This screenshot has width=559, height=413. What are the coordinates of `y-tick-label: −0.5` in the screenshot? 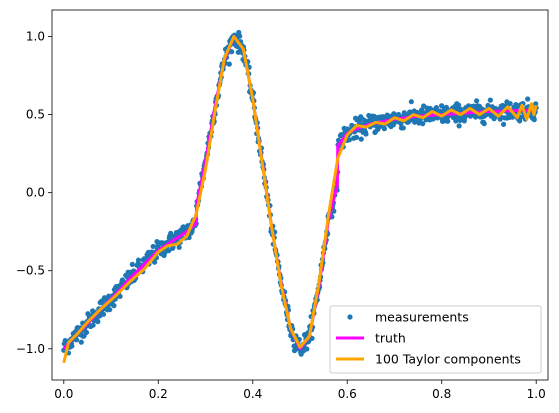 It's located at (30, 271).